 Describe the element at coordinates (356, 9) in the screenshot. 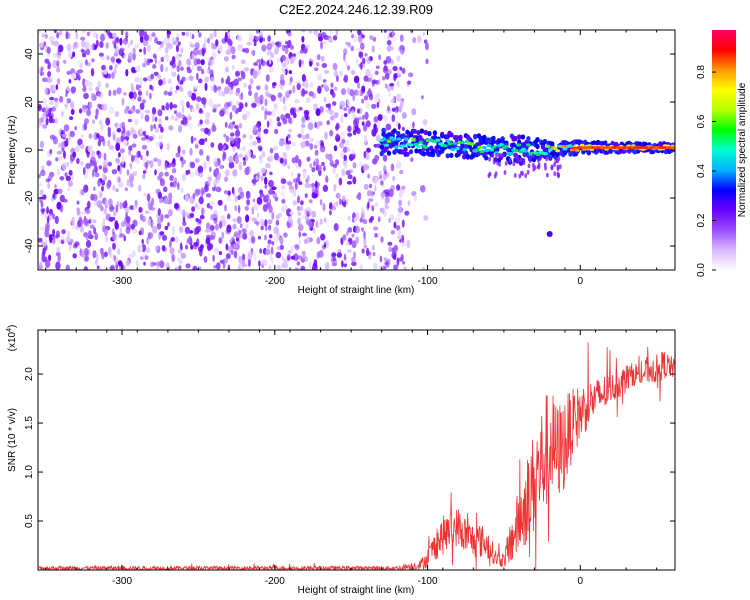

I see `figure-title: C2E2.2024.246.12.39.R09` at that location.